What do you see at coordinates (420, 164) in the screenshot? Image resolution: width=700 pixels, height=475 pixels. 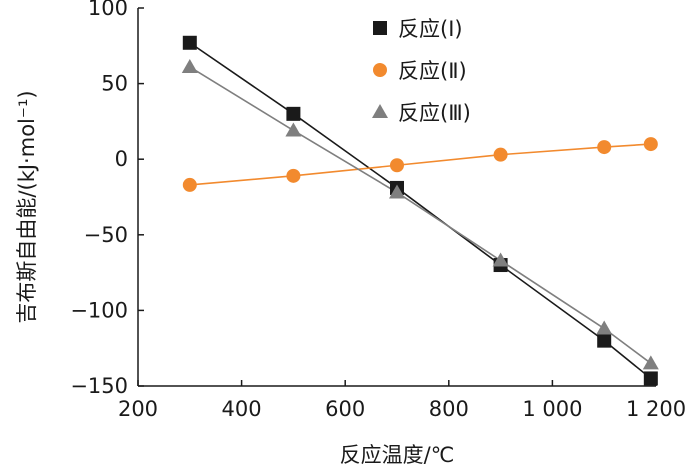 I see `series-2-line` at bounding box center [420, 164].